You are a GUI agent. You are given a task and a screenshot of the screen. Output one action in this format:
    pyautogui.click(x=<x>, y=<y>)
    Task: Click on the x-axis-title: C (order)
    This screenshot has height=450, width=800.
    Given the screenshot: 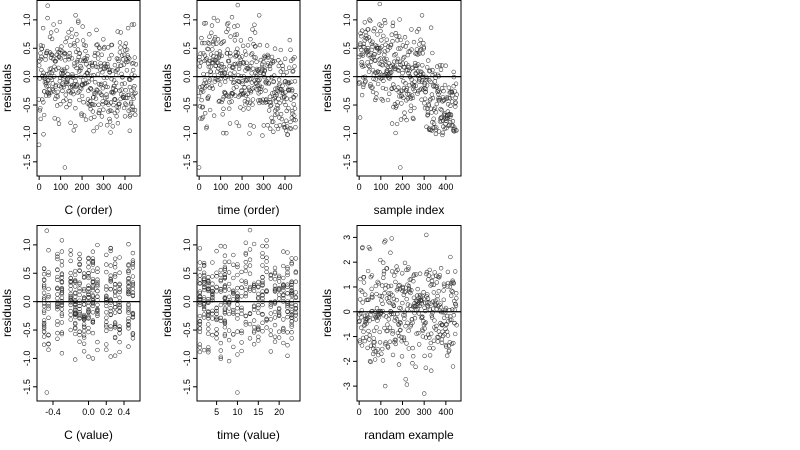 What is the action you would take?
    pyautogui.click(x=88, y=210)
    